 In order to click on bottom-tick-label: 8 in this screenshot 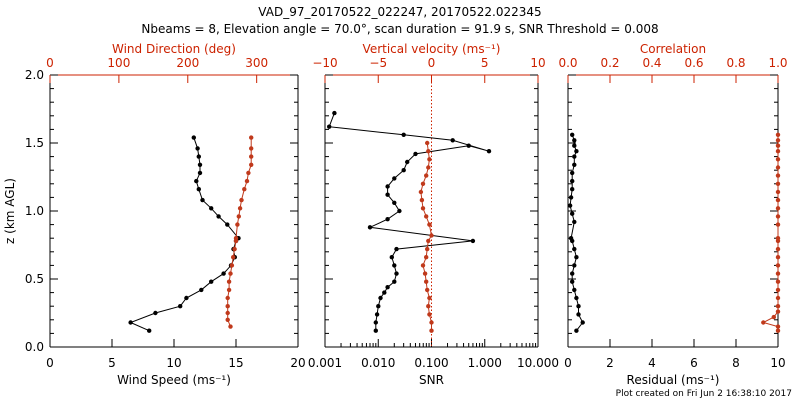, I will do `click(736, 363)`.